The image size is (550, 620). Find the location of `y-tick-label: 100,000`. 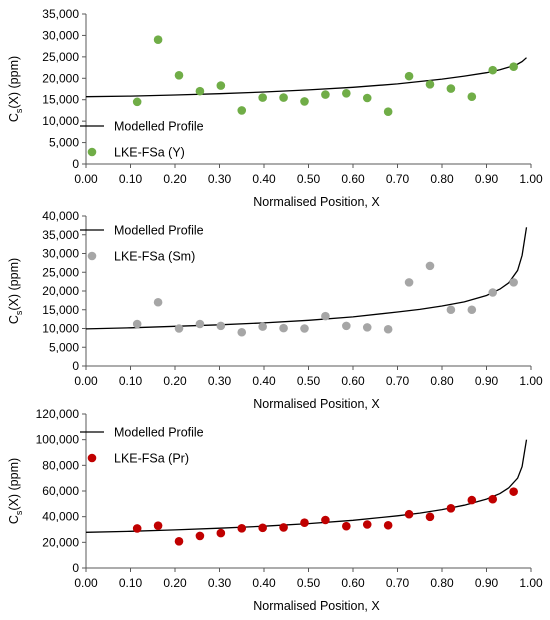

y-tick-label: 100,000 is located at coordinates (58, 440).